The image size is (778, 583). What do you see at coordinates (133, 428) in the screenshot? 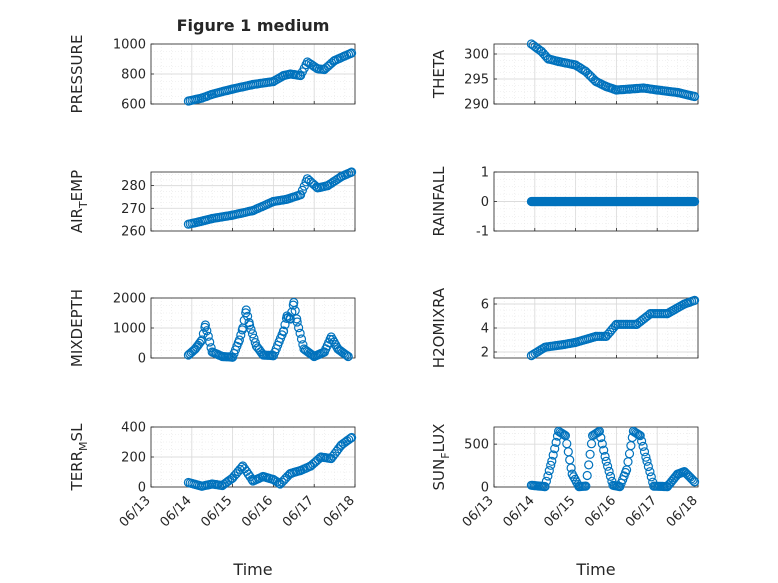
I see `y-tick-label: 400` at bounding box center [133, 428].